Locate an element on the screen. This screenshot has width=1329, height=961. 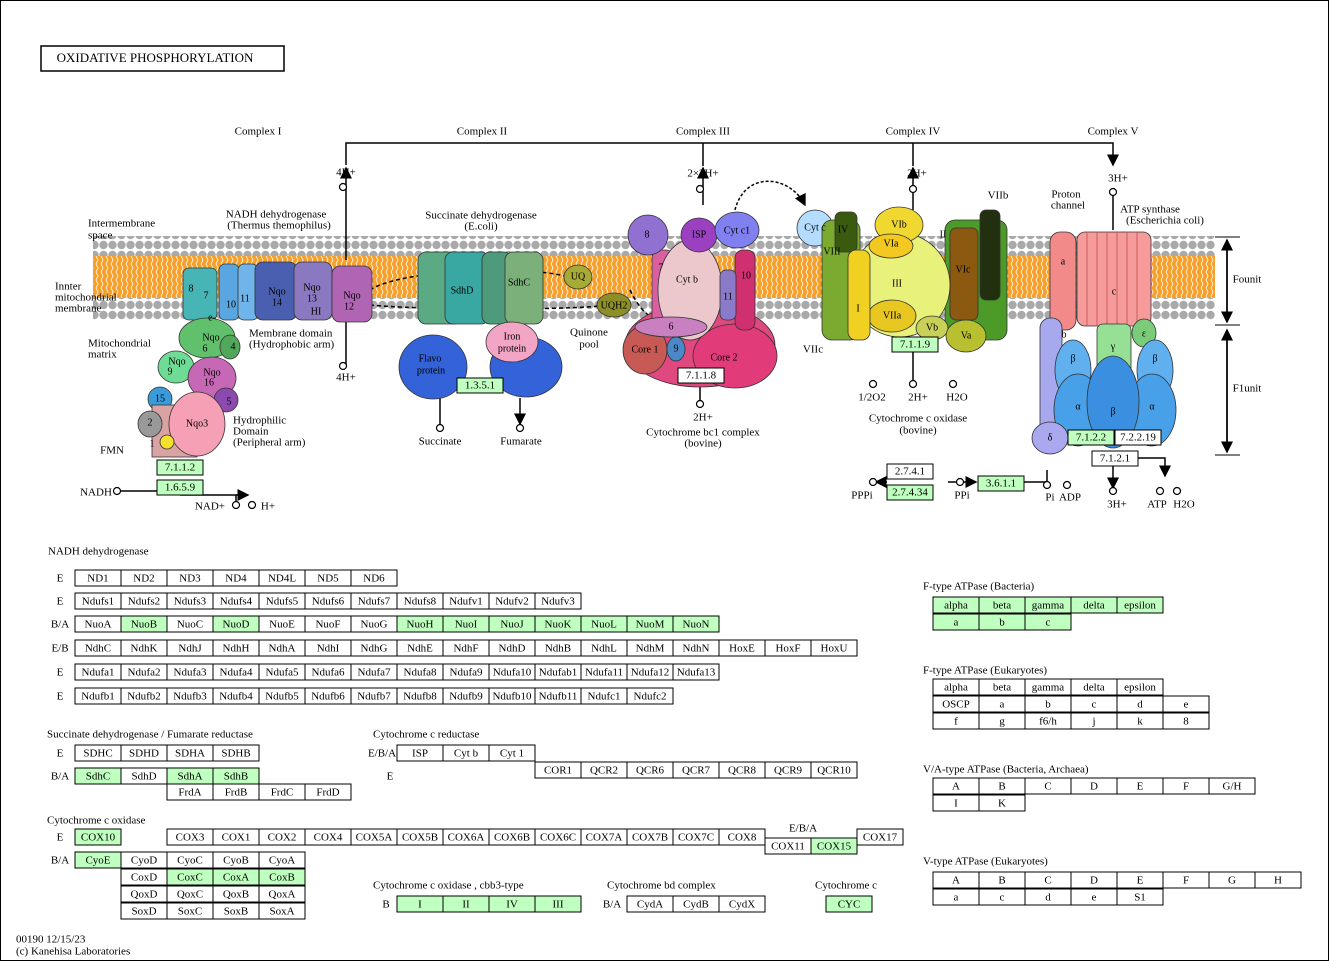
gene-label: COX15 is located at coordinates (834, 847).